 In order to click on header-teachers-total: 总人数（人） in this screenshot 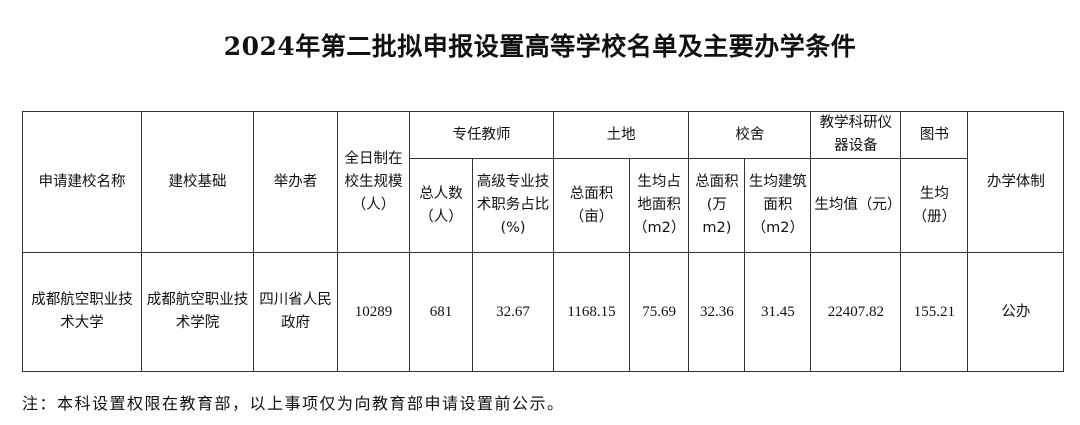, I will do `click(441, 205)`.